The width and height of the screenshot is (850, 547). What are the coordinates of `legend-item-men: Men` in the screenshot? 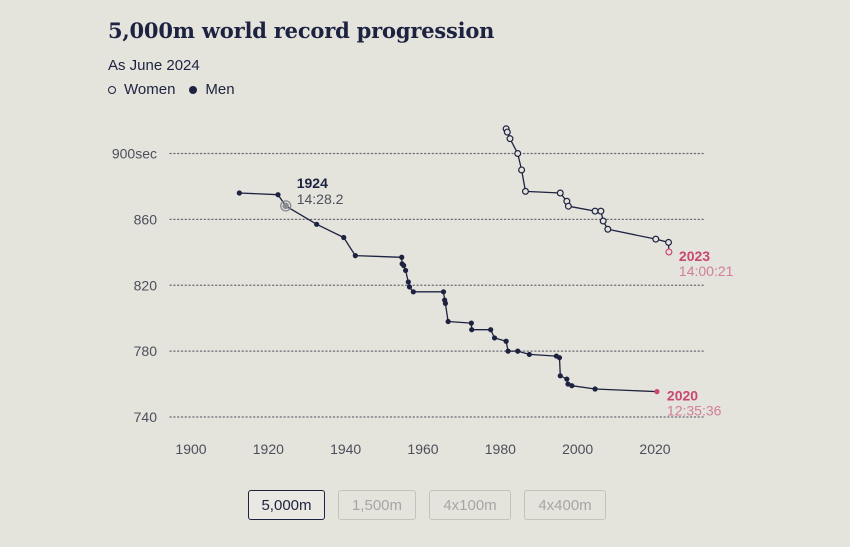 It's located at (212, 89).